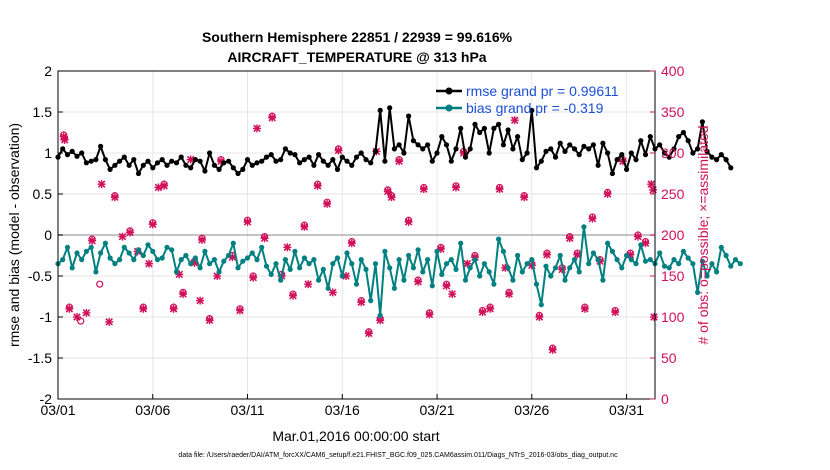 This screenshot has height=470, width=830. I want to click on right-axis-label: # of obs: o=possible; ×=assimilated, so click(703, 234).